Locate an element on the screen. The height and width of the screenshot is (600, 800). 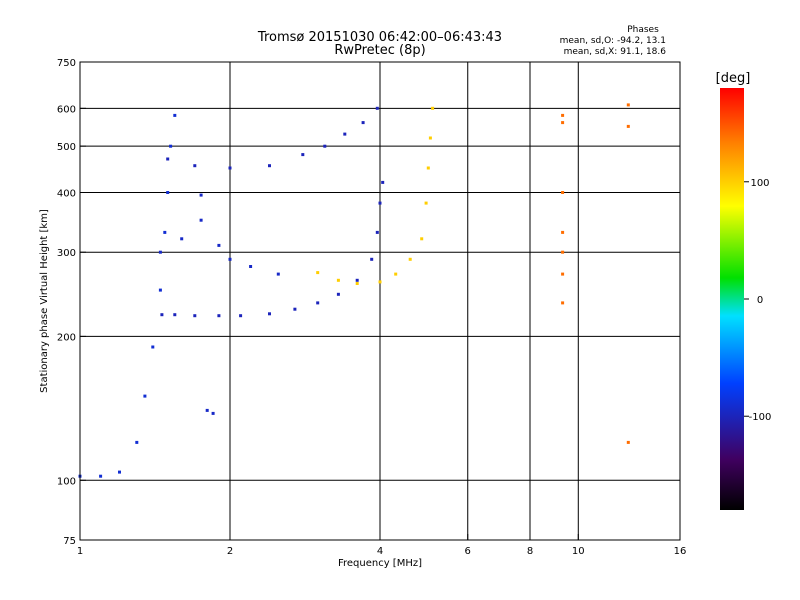
y-tick-label: 200 is located at coordinates (66, 337).